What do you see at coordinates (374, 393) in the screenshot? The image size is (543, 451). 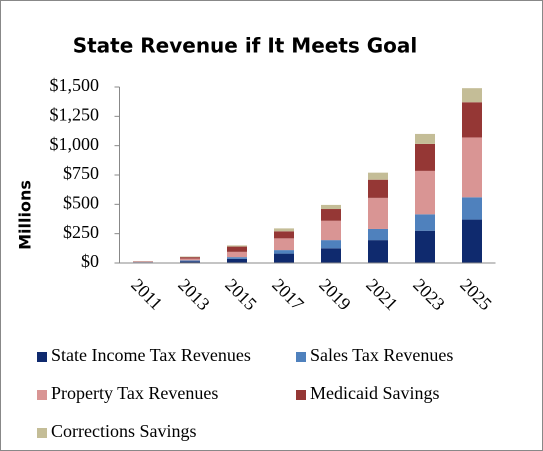 I see `legend-label: Medicaid Savings` at bounding box center [374, 393].